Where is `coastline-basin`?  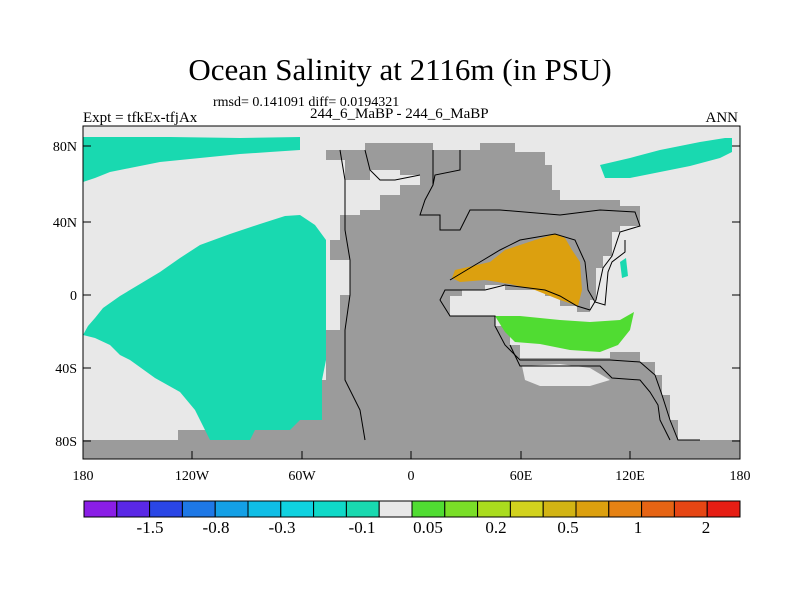 coastline-basin is located at coordinates (537, 269).